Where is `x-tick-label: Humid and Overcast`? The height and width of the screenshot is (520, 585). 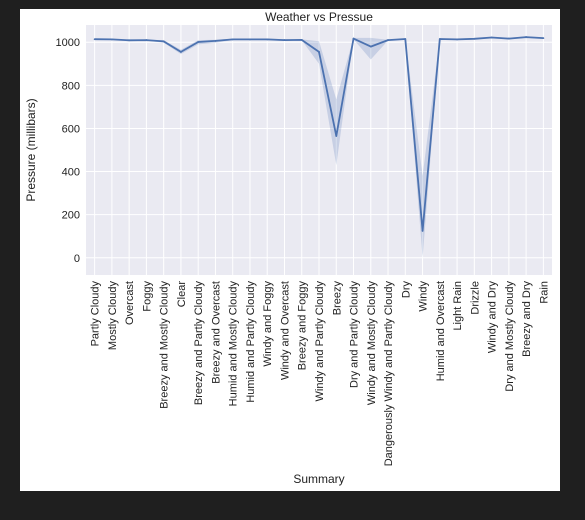
x-tick-label: Humid and Overcast is located at coordinates (441, 331).